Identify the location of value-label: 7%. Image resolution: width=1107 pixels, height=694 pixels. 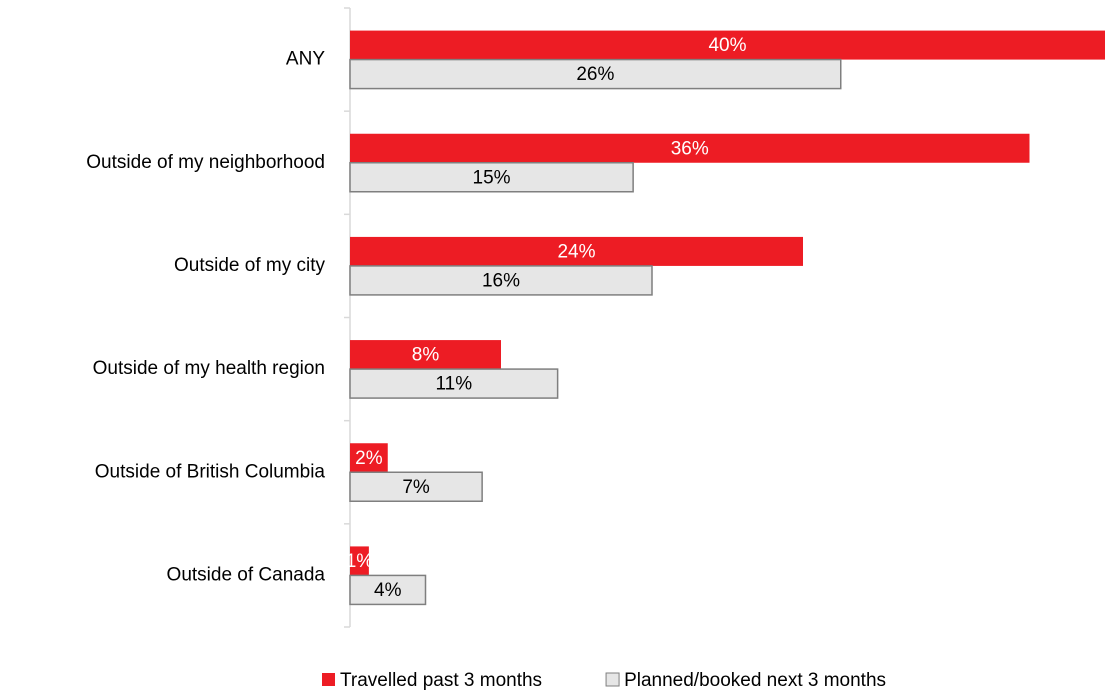
(416, 487).